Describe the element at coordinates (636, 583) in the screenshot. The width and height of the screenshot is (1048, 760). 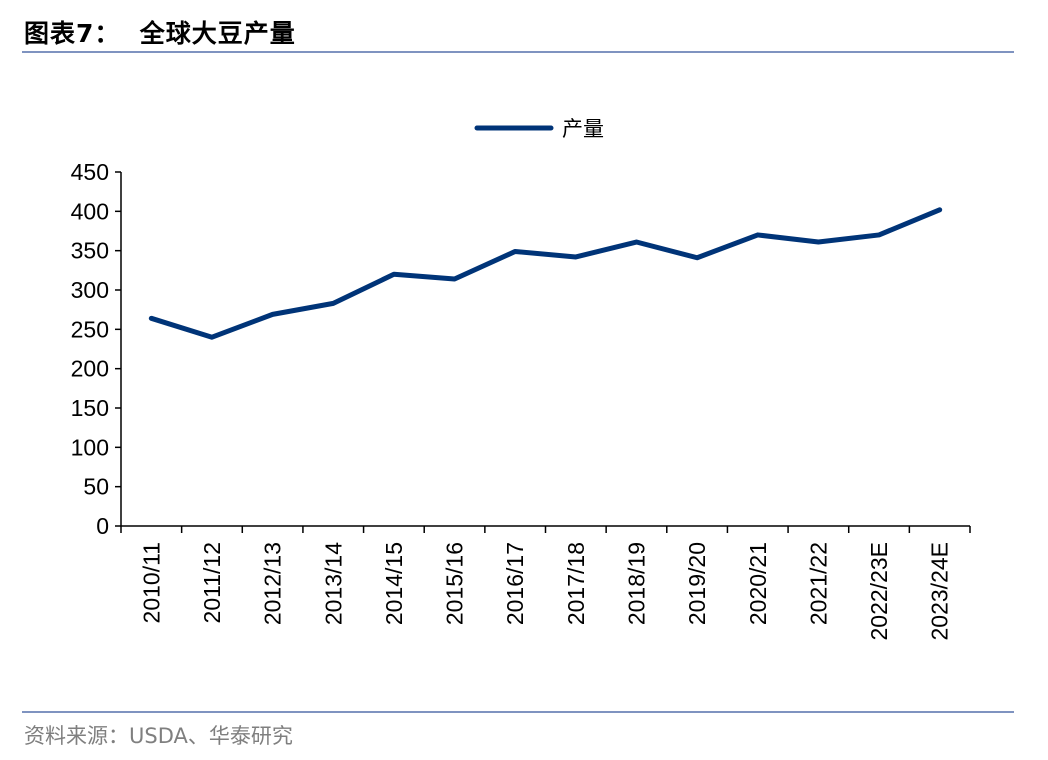
I see `x-tick-label: 2018/19` at that location.